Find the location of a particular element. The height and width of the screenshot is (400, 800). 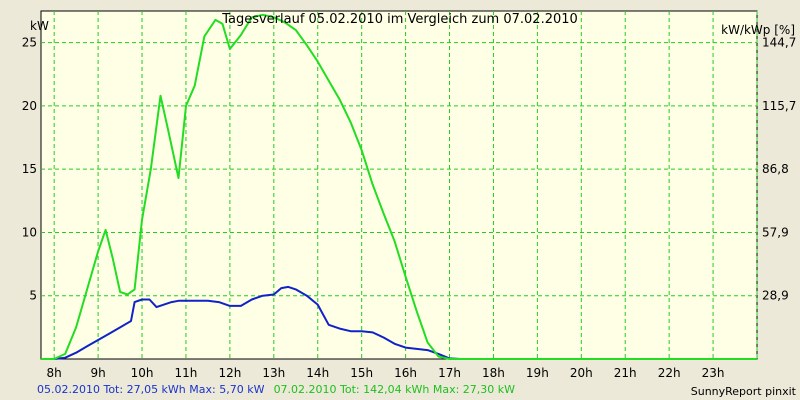

x-tick-label: 20h is located at coordinates (581, 373).